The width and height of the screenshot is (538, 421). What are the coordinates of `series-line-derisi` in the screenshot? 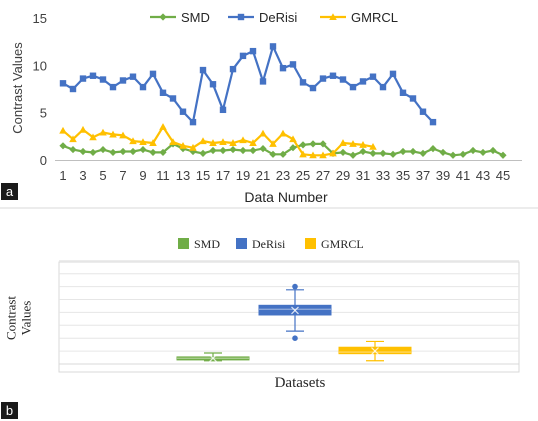 It's located at (248, 84).